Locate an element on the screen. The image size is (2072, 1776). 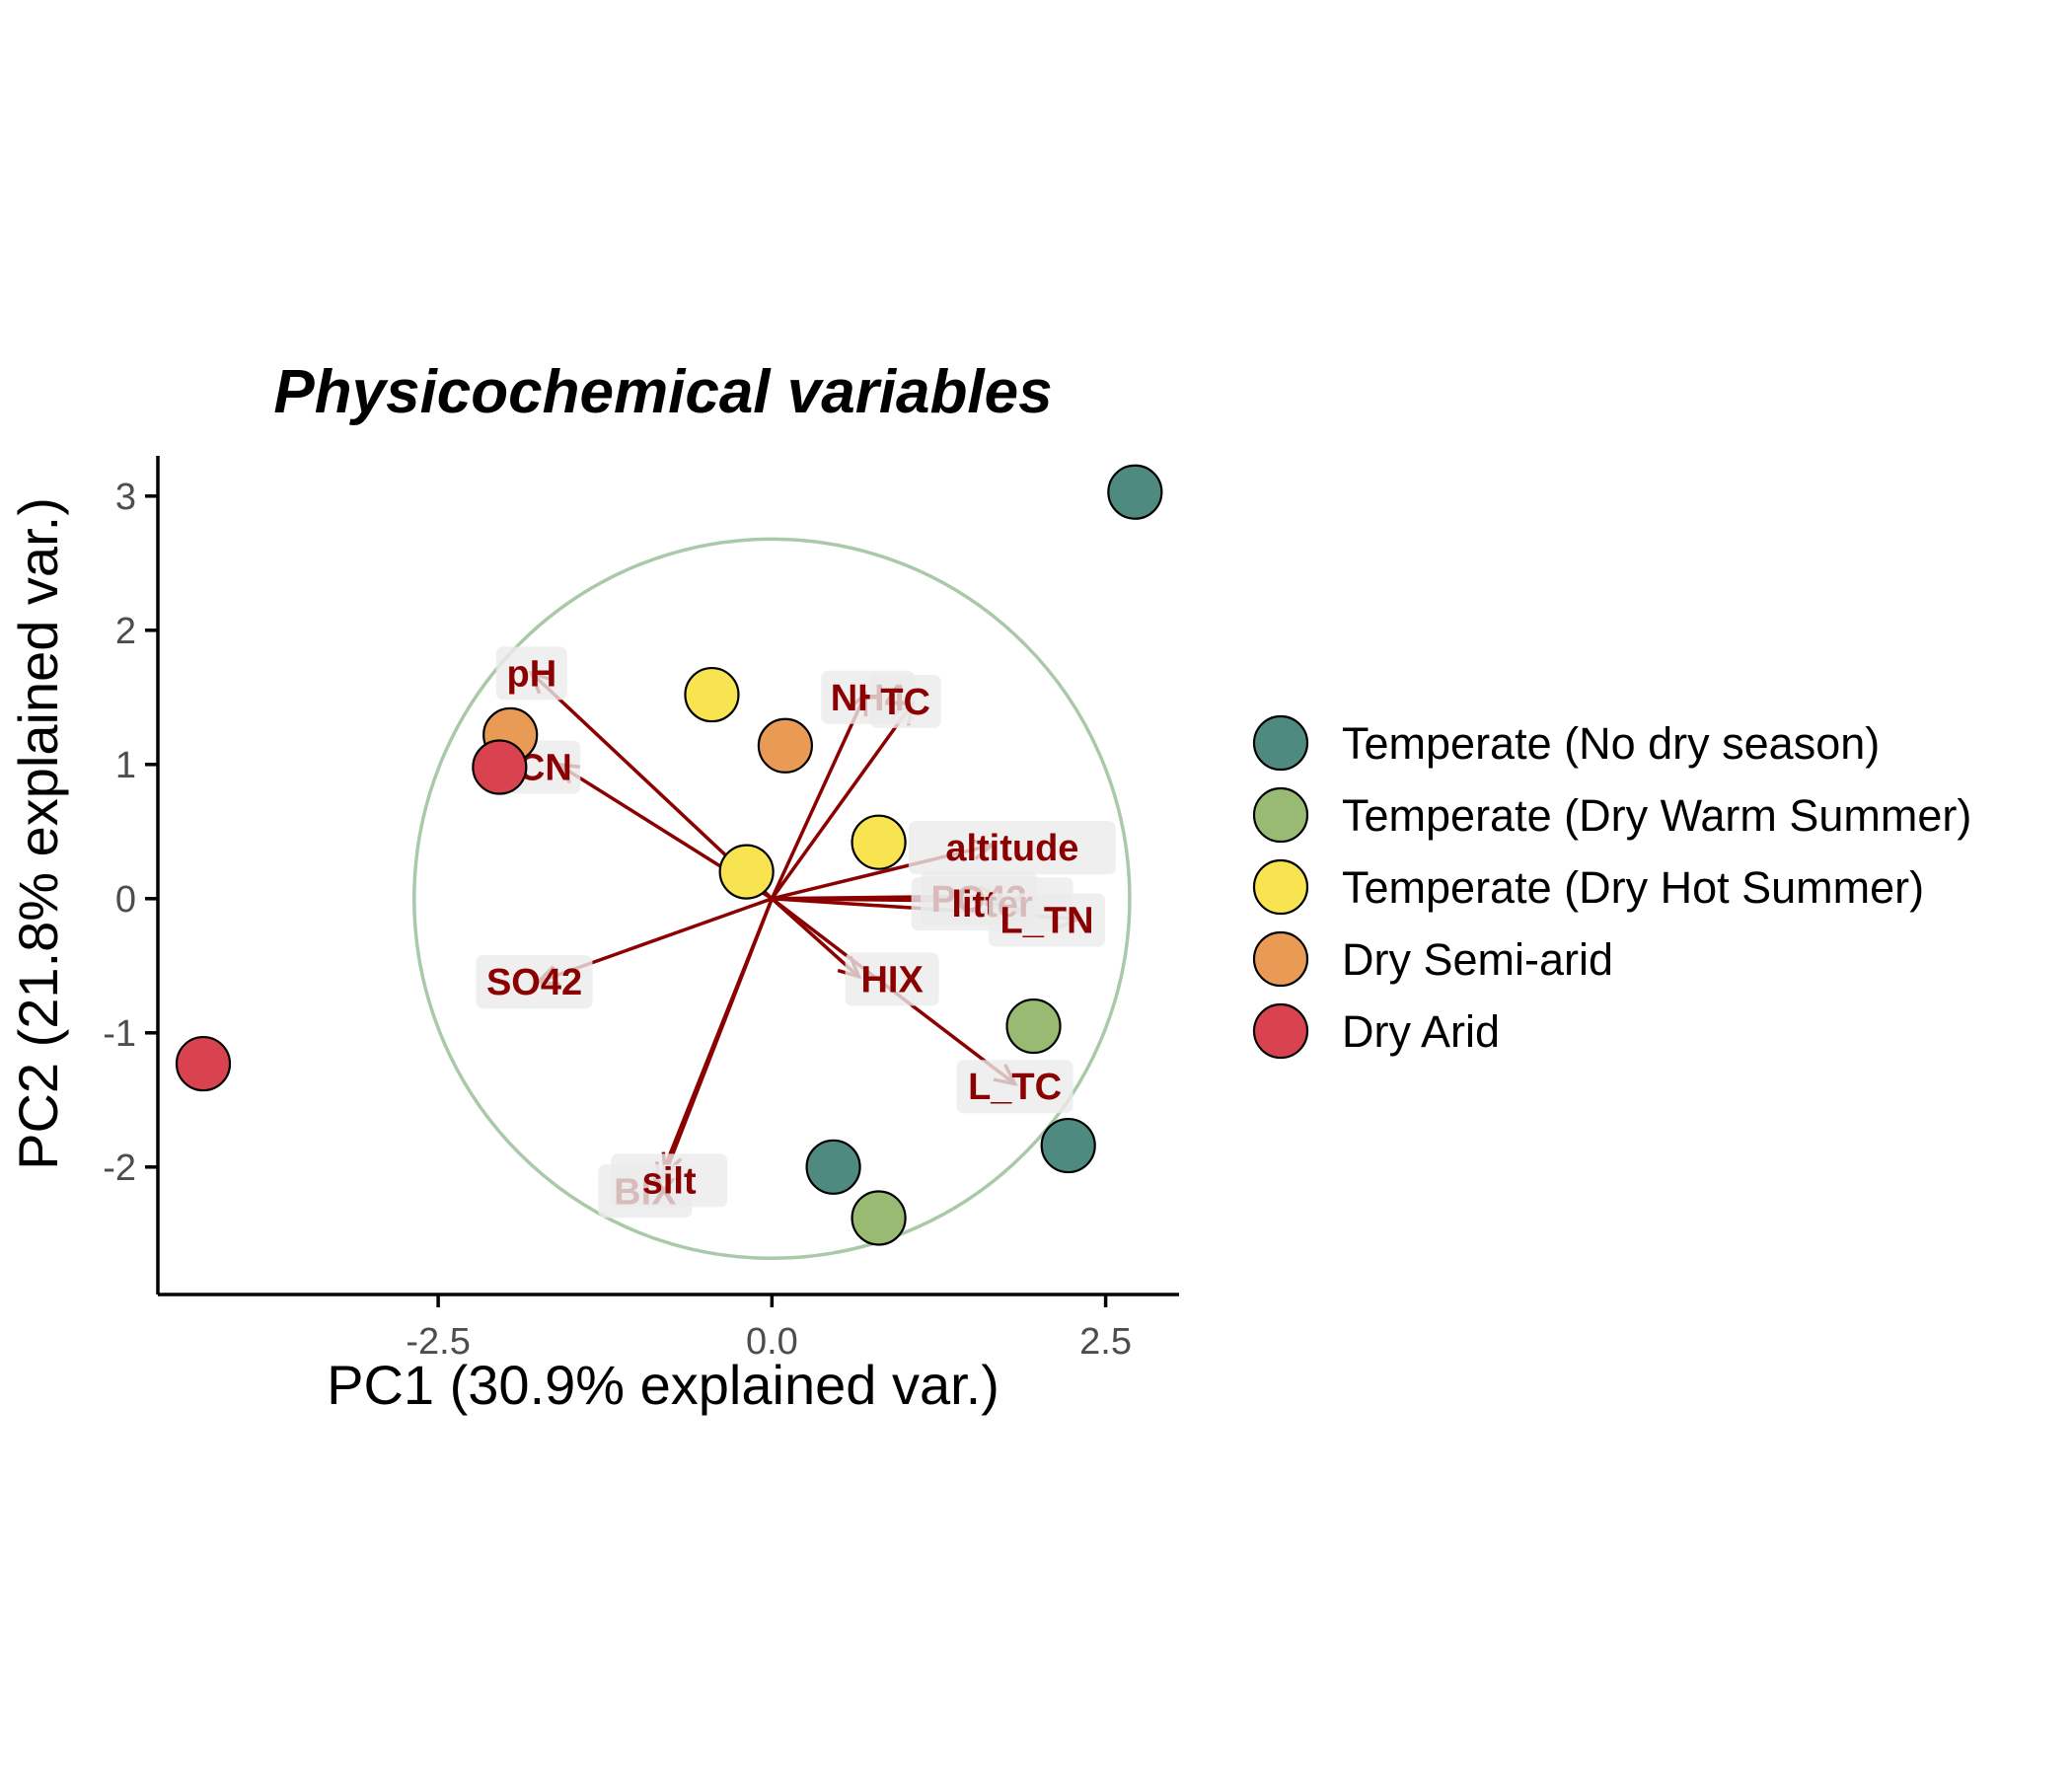
svg-text: silt is located at coordinates (670, 1181).